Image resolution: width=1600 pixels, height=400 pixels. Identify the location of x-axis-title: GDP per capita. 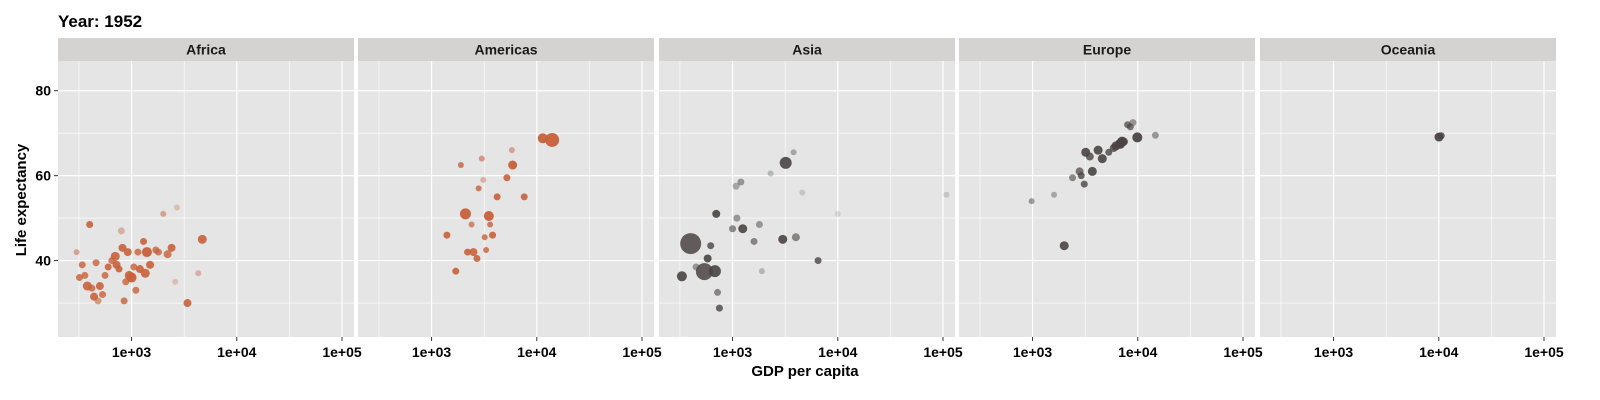
(805, 371).